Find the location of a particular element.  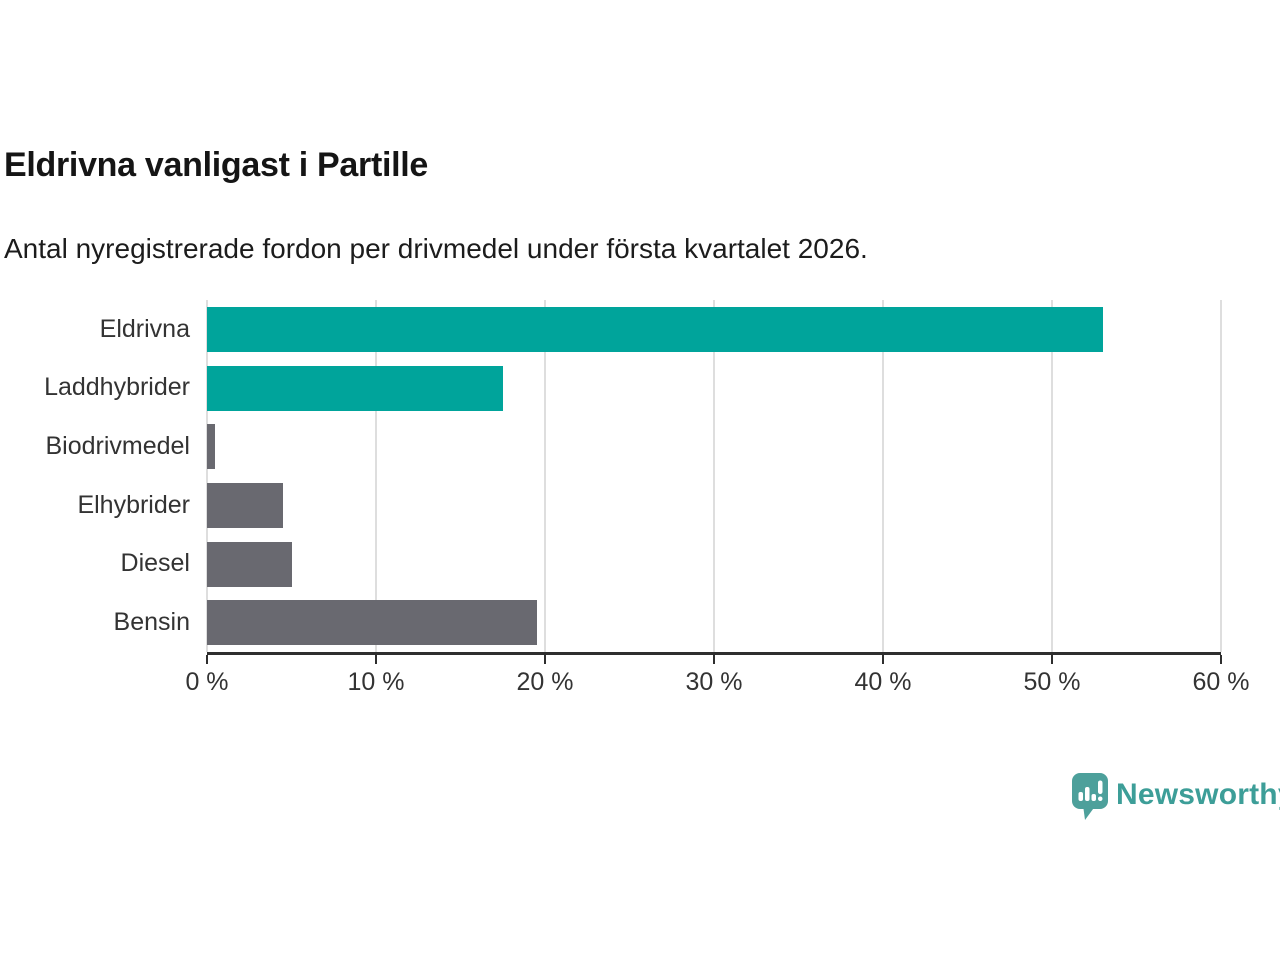

bar-biodrivmedel is located at coordinates (211, 447).